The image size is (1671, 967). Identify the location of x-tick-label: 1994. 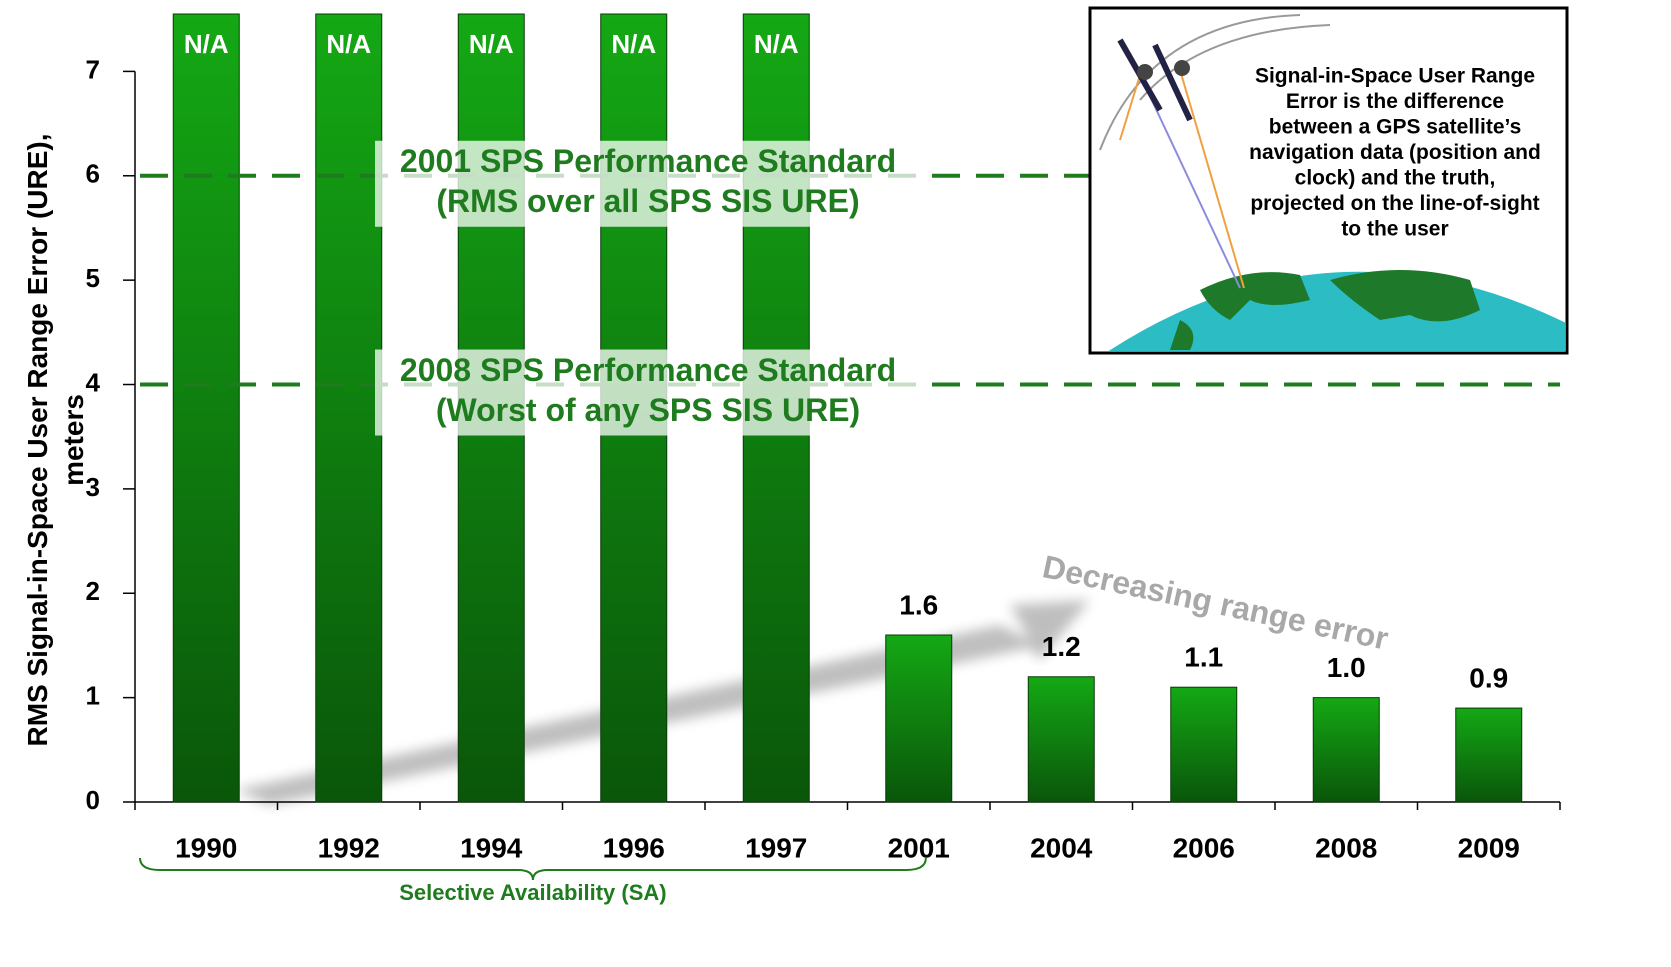
(491, 847).